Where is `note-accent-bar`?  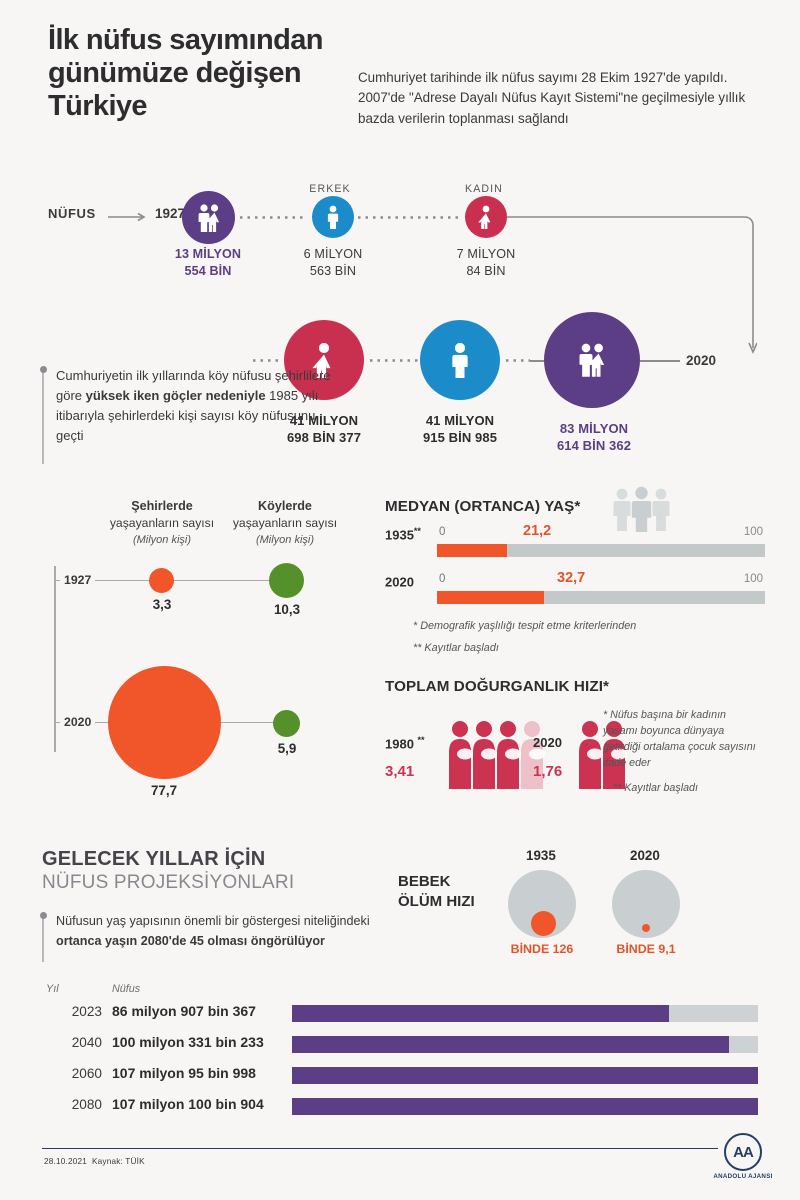 note-accent-bar is located at coordinates (43, 418).